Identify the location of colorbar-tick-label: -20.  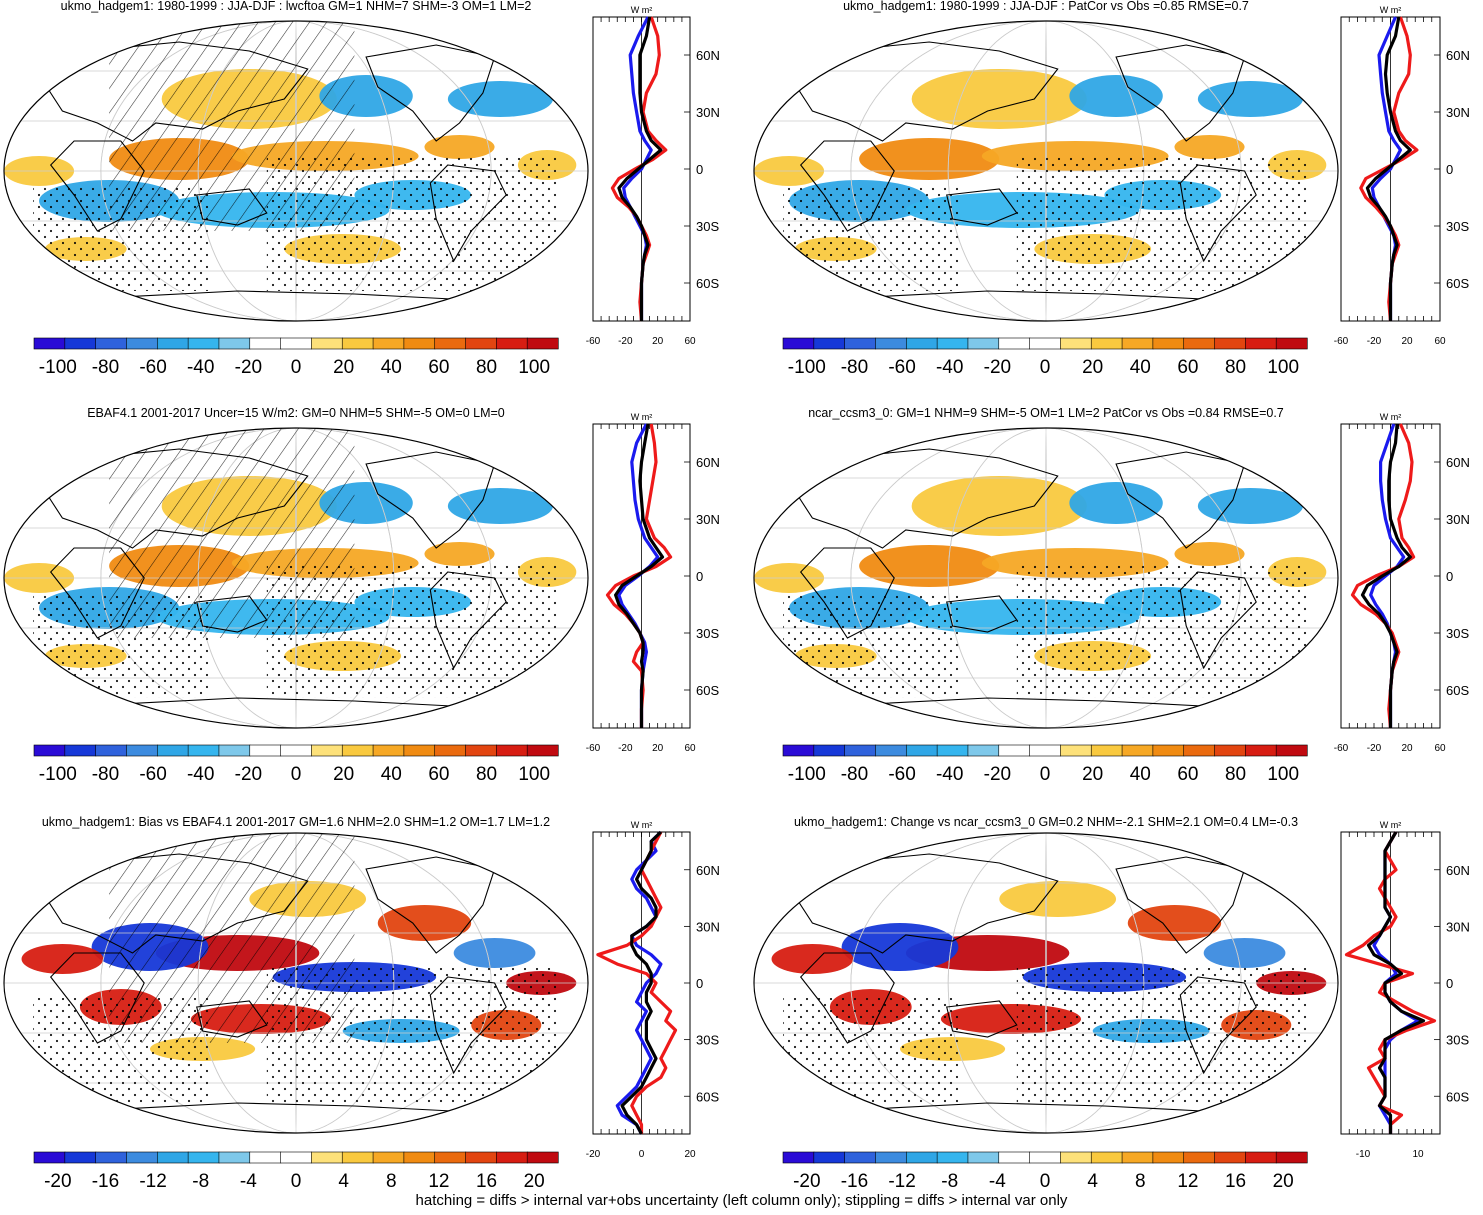
(997, 774).